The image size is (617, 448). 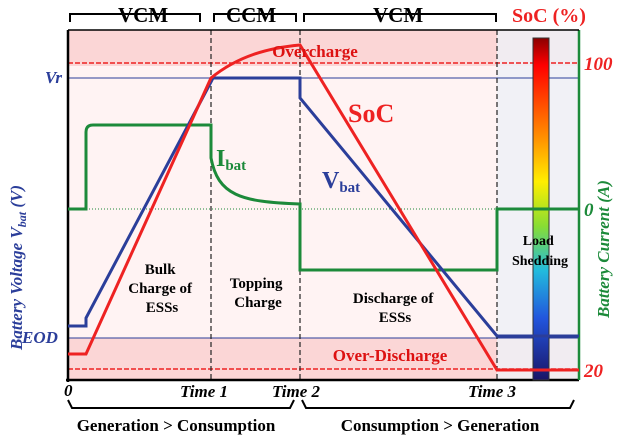 I want to click on ccm-brace, so click(x=255, y=17).